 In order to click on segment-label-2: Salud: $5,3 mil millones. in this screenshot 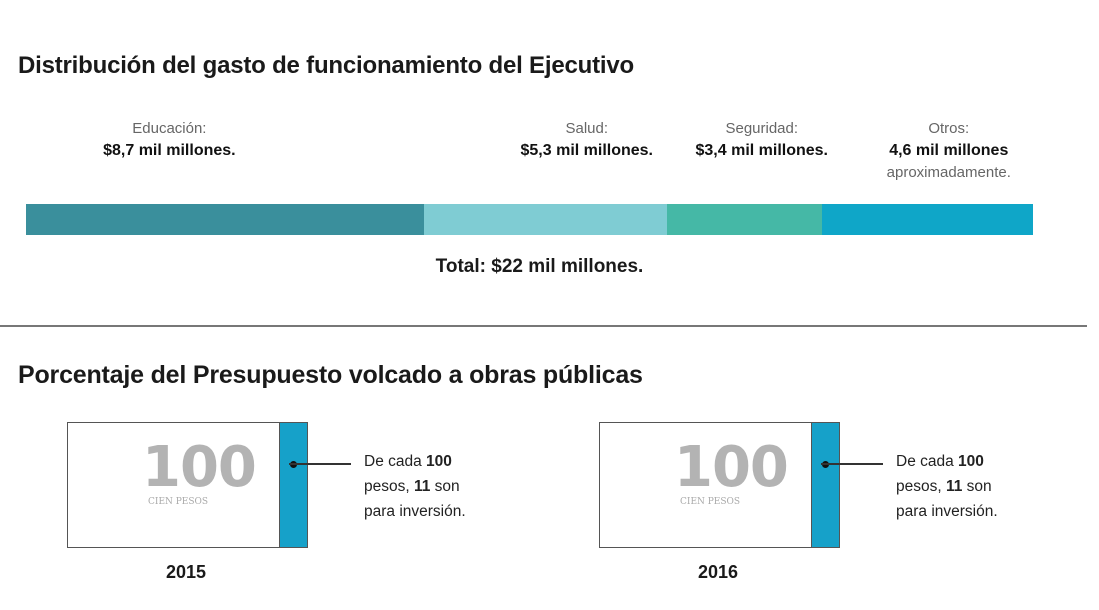, I will do `click(587, 140)`.